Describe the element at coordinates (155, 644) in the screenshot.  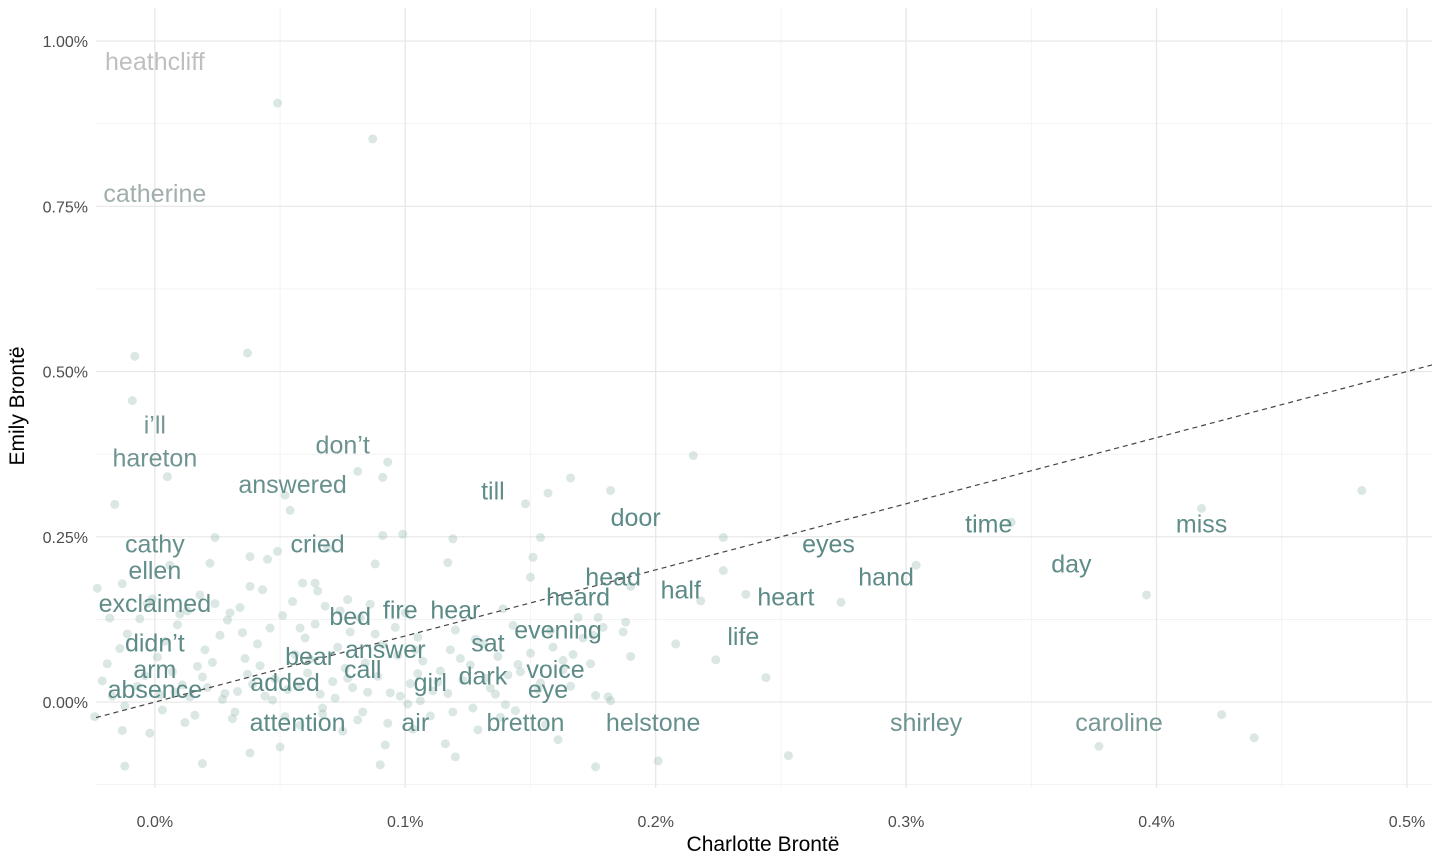
I see `word-label: didn’t` at that location.